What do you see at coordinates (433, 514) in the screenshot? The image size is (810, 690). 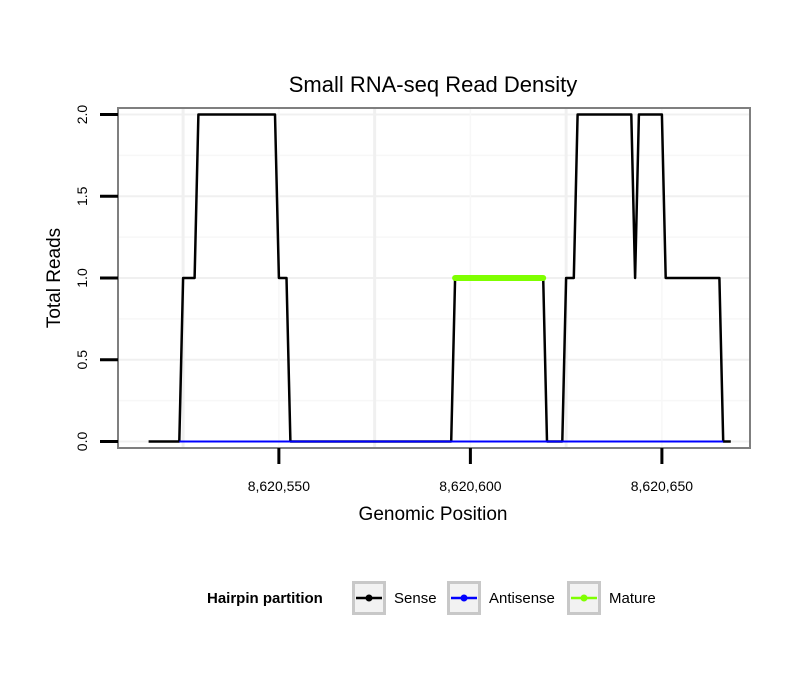 I see `x-axis-title: Genomic Position` at bounding box center [433, 514].